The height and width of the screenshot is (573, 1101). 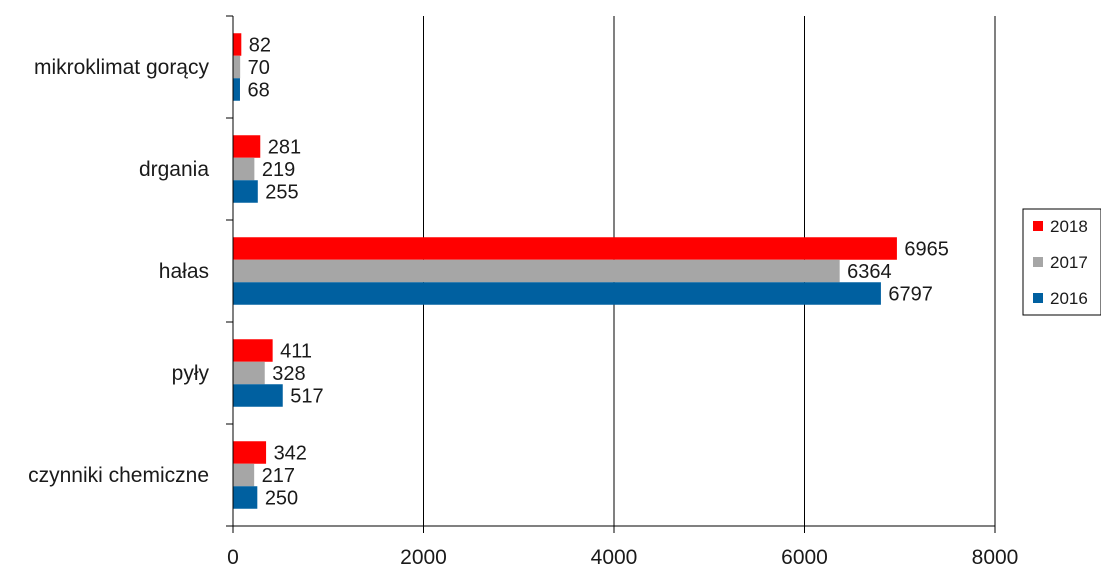 What do you see at coordinates (306, 397) in the screenshot?
I see `data-label: 517` at bounding box center [306, 397].